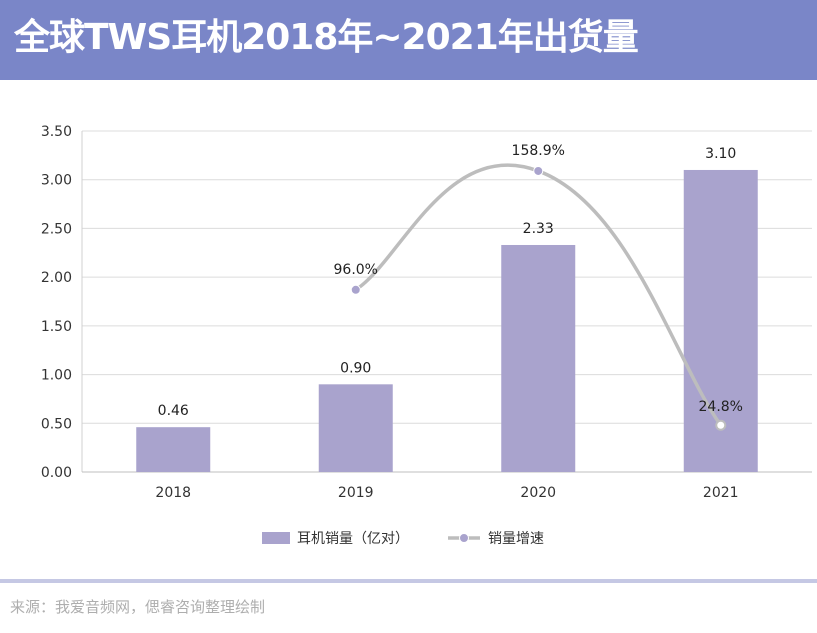 This screenshot has width=817, height=633. What do you see at coordinates (538, 151) in the screenshot?
I see `growth-data-label: 158.9%` at bounding box center [538, 151].